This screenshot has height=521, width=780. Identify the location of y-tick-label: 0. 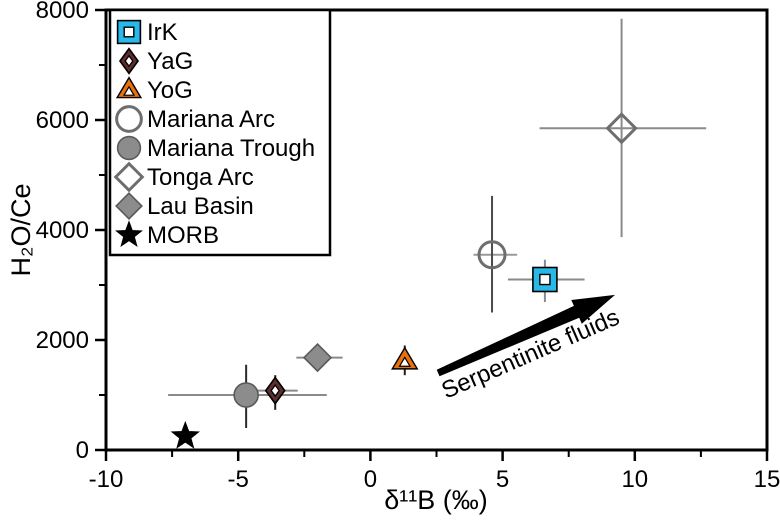
(82, 450).